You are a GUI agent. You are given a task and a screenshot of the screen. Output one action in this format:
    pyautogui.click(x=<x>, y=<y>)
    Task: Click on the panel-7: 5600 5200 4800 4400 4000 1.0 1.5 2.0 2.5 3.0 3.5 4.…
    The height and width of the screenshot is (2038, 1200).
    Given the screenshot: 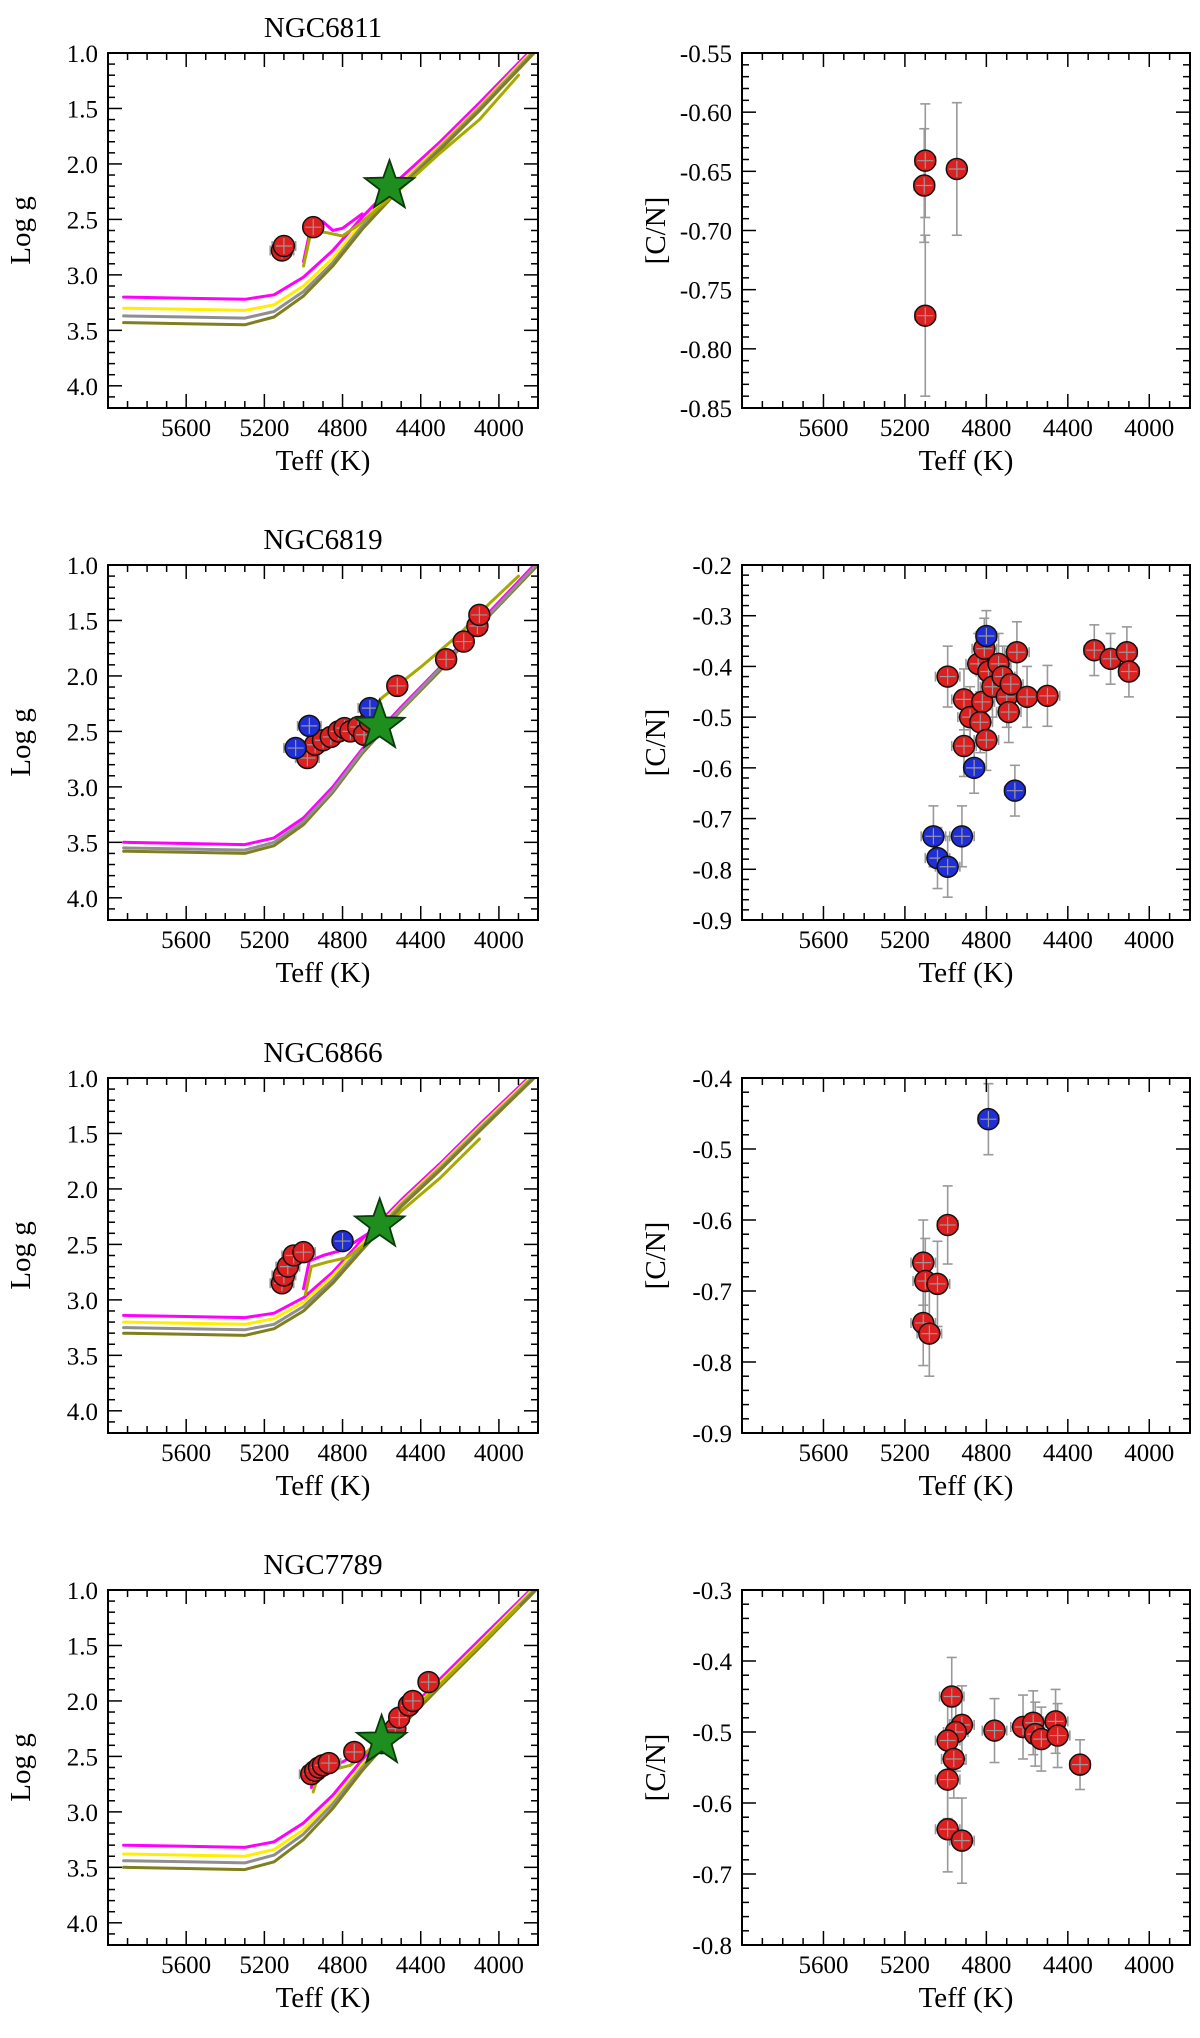 What is the action you would take?
    pyautogui.click(x=272, y=1781)
    